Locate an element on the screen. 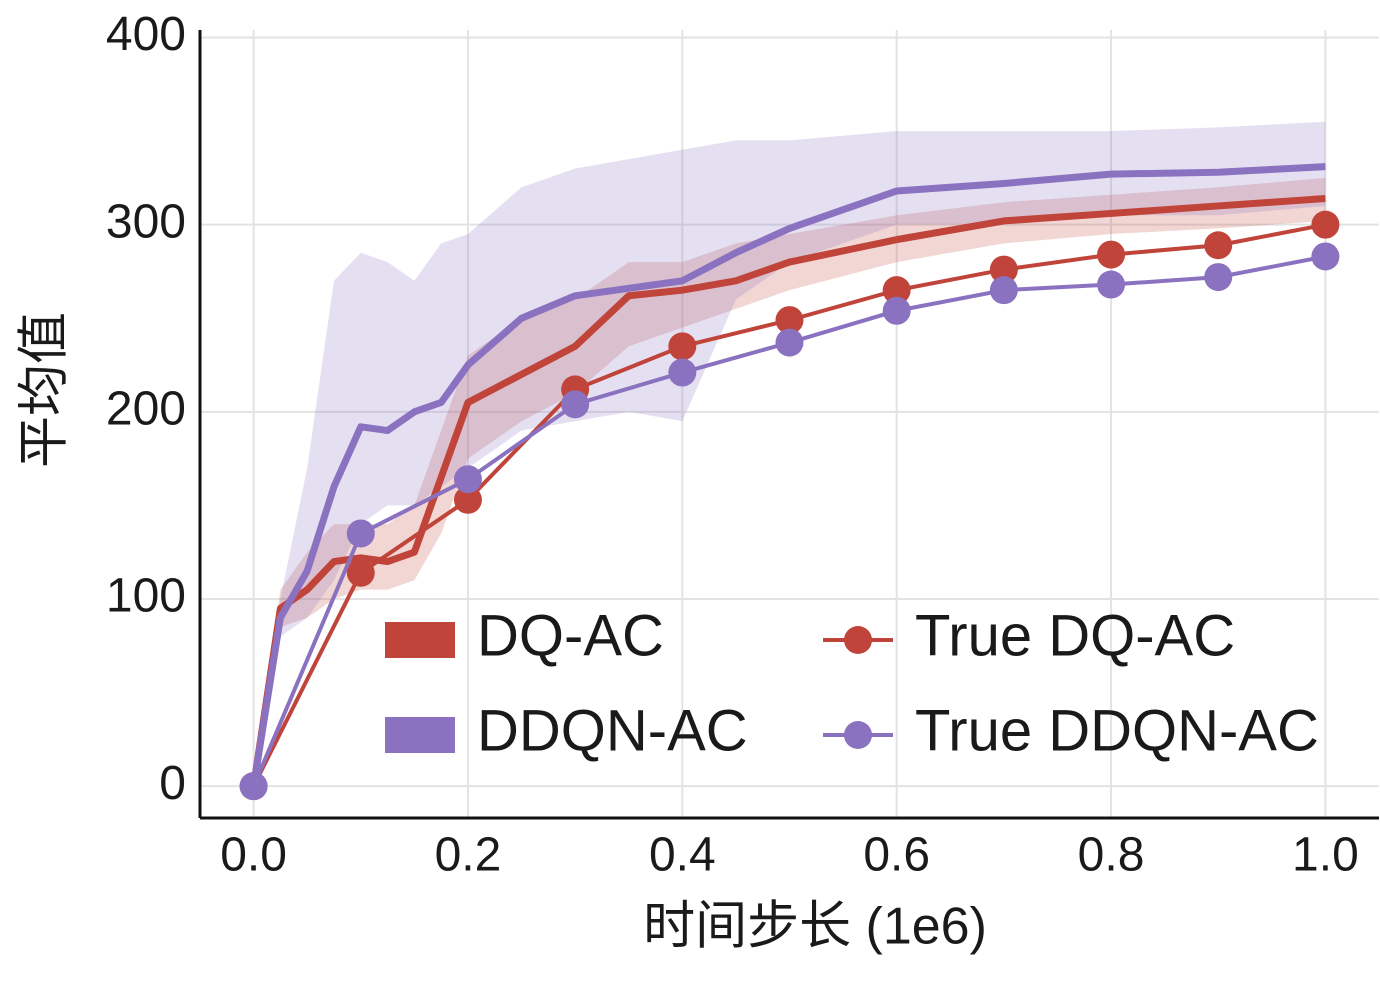  x-tick-label: 0.8 is located at coordinates (1111, 855).